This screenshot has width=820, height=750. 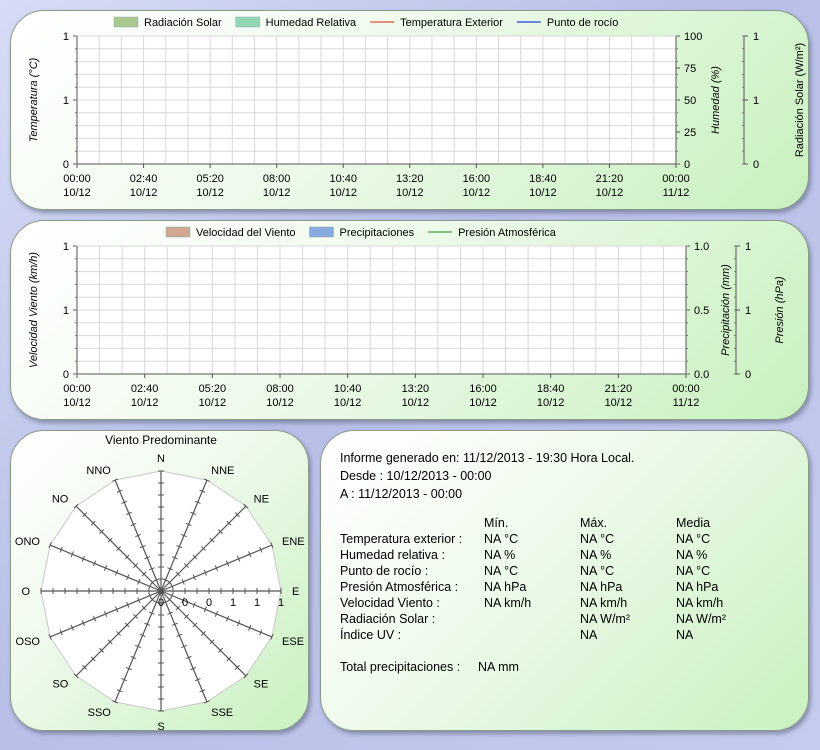 I want to click on rose-radial-label: 1, so click(x=233, y=603).